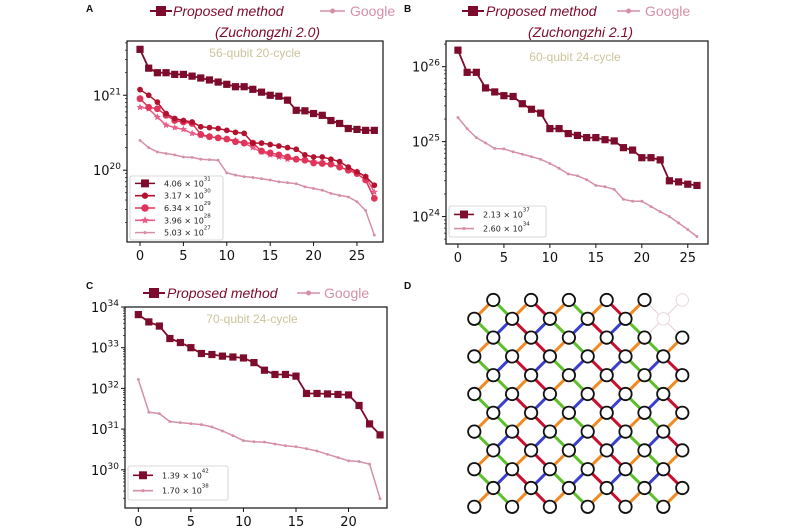 This screenshot has width=800, height=530. I want to click on header-proposed-sublabel: (Zuchongzhi 2.1), so click(580, 32).